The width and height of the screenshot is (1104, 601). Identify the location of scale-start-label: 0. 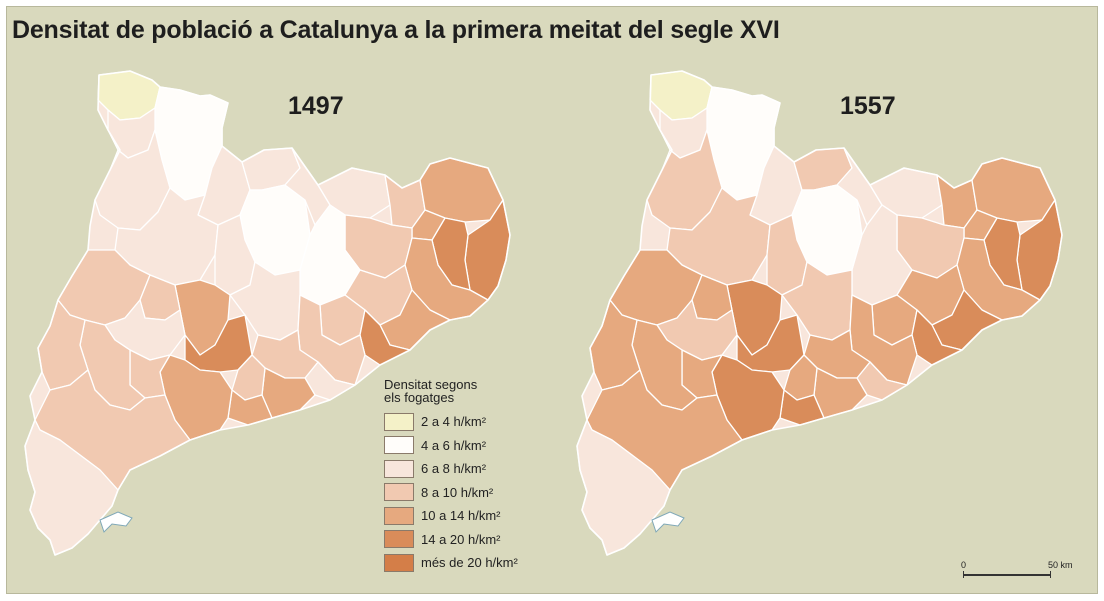
(964, 565).